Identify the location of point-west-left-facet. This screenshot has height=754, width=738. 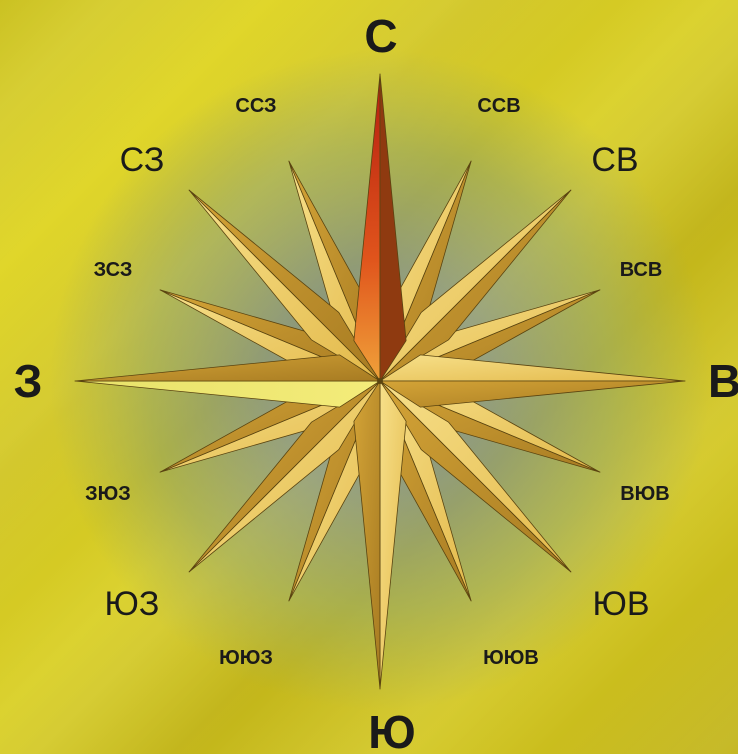
(227, 394).